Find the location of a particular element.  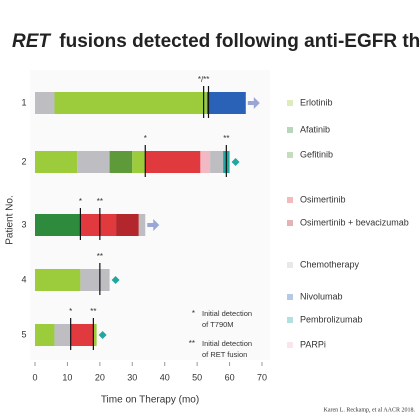

legend-label: Erlotinib is located at coordinates (316, 102).